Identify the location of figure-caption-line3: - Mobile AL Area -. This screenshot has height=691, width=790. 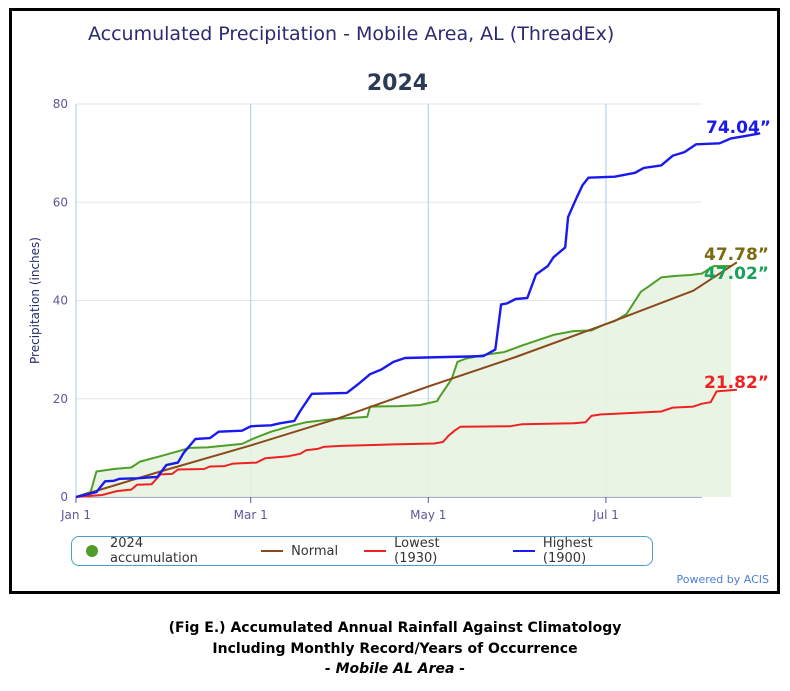
(395, 669).